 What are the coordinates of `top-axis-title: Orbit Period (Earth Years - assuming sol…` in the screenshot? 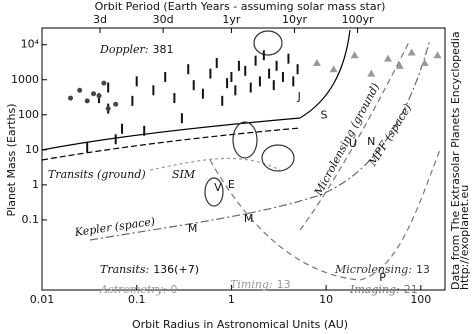 It's located at (240, 6).